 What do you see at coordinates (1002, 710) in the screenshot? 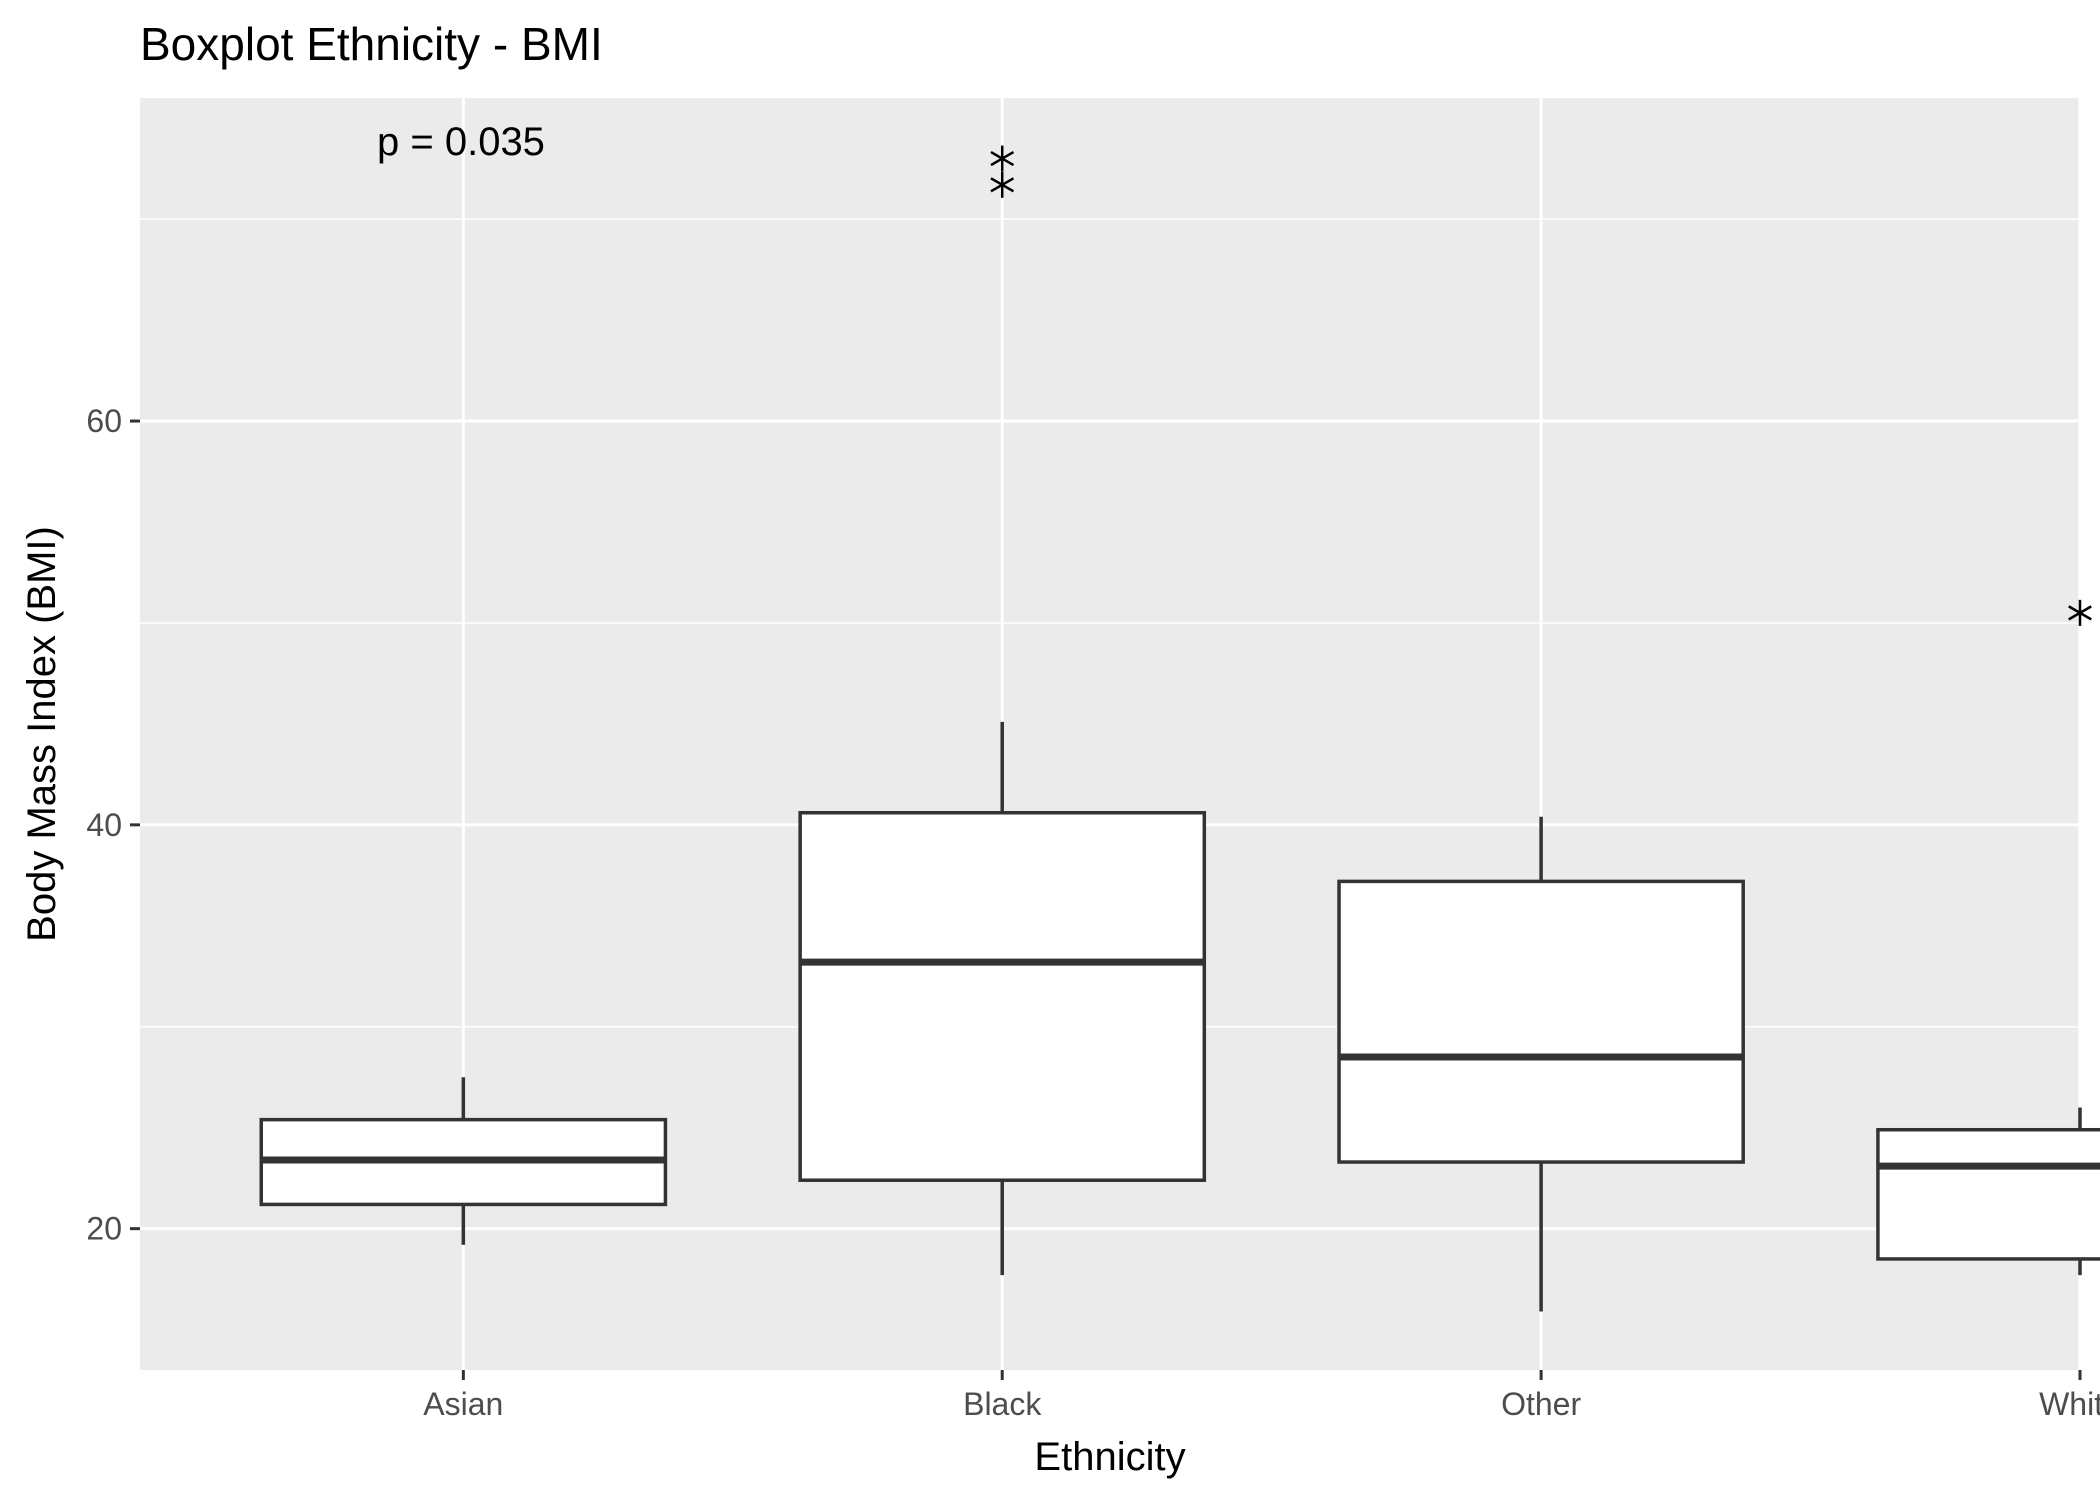
I see `box-black` at bounding box center [1002, 710].